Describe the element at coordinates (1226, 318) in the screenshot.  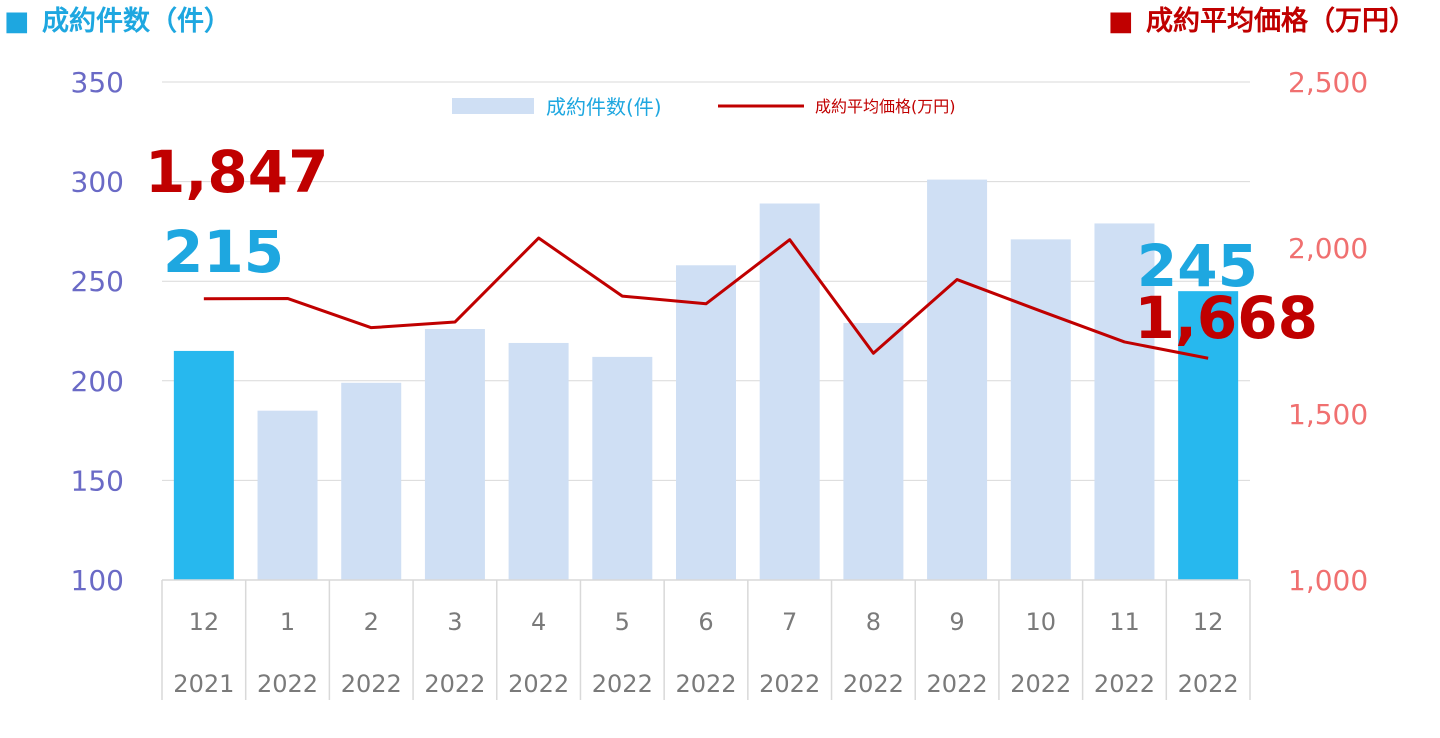
I see `price-annotation: 1,668` at that location.